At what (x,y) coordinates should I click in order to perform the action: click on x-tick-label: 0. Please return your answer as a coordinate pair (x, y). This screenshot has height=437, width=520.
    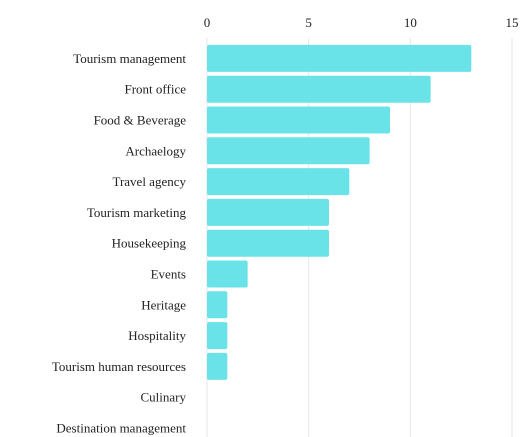
    Looking at the image, I should click on (207, 22).